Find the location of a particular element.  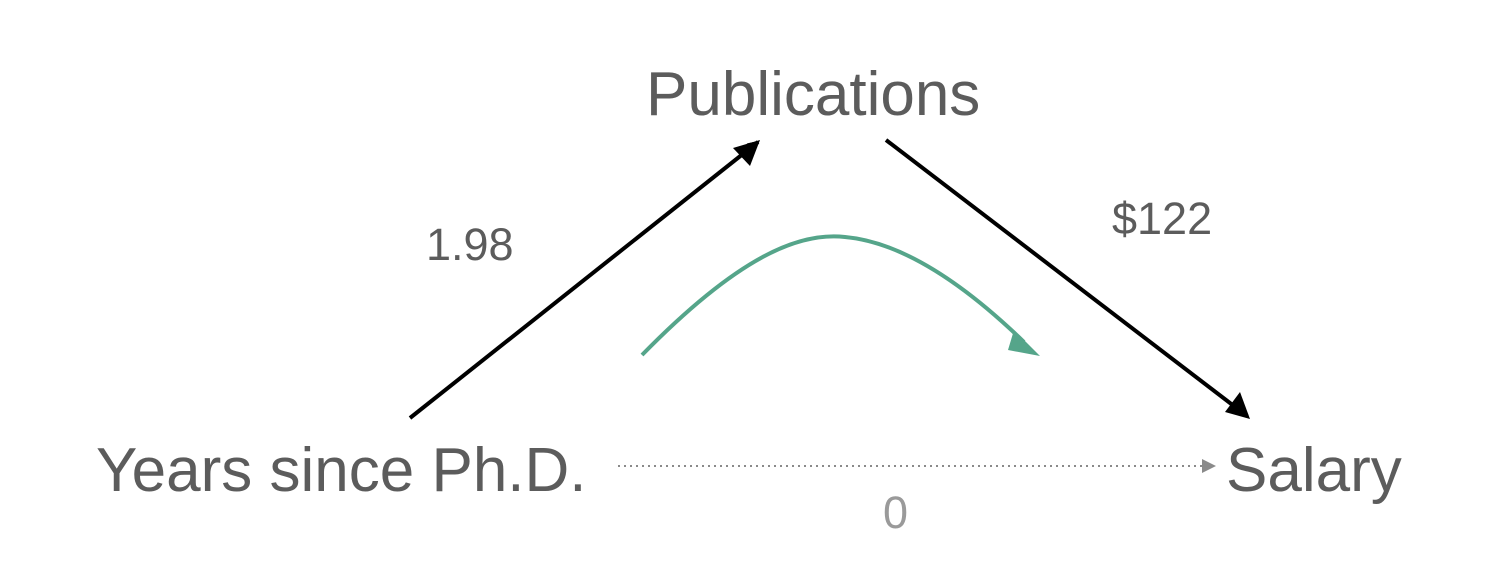

edge-label-publications-to-salary: $122 is located at coordinates (1162, 218).